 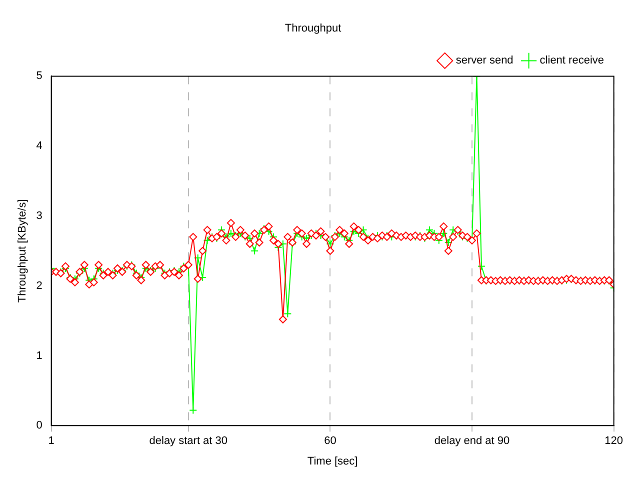 I want to click on y-tick-label: 4, so click(x=39, y=146).